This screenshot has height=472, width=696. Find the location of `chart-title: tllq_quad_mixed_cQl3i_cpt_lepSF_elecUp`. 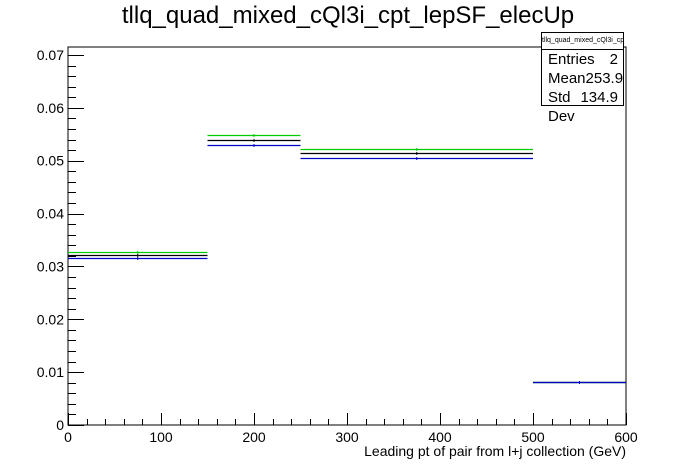

chart-title: tllq_quad_mixed_cQl3i_cpt_lepSF_elecUp is located at coordinates (348, 15).